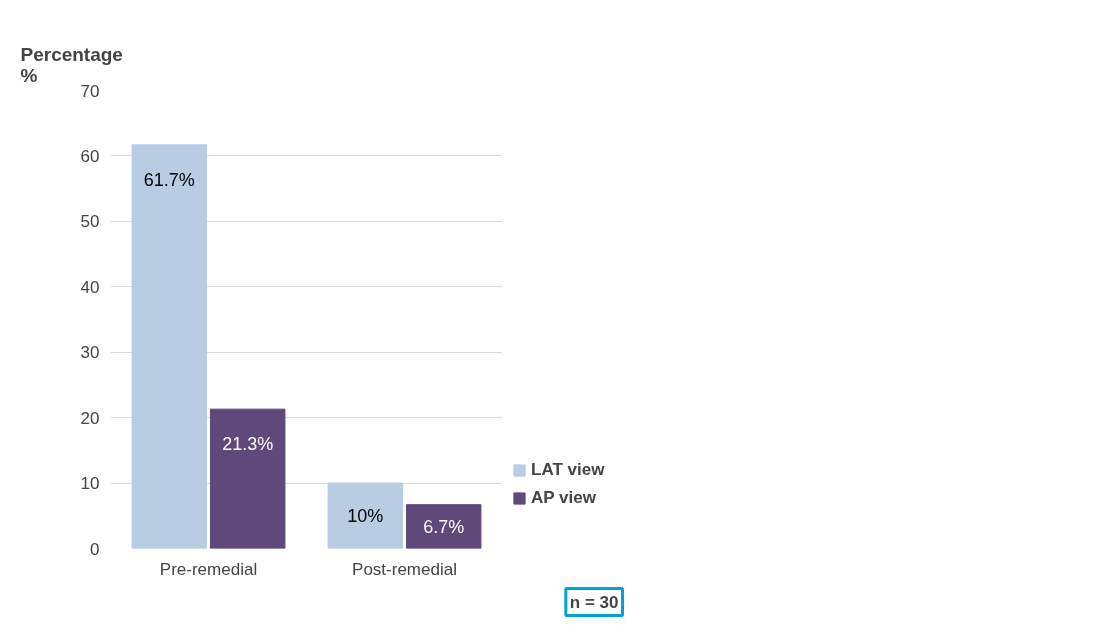 This screenshot has width=1118, height=636. Describe the element at coordinates (568, 470) in the screenshot. I see `legend-label: LAT view` at that location.